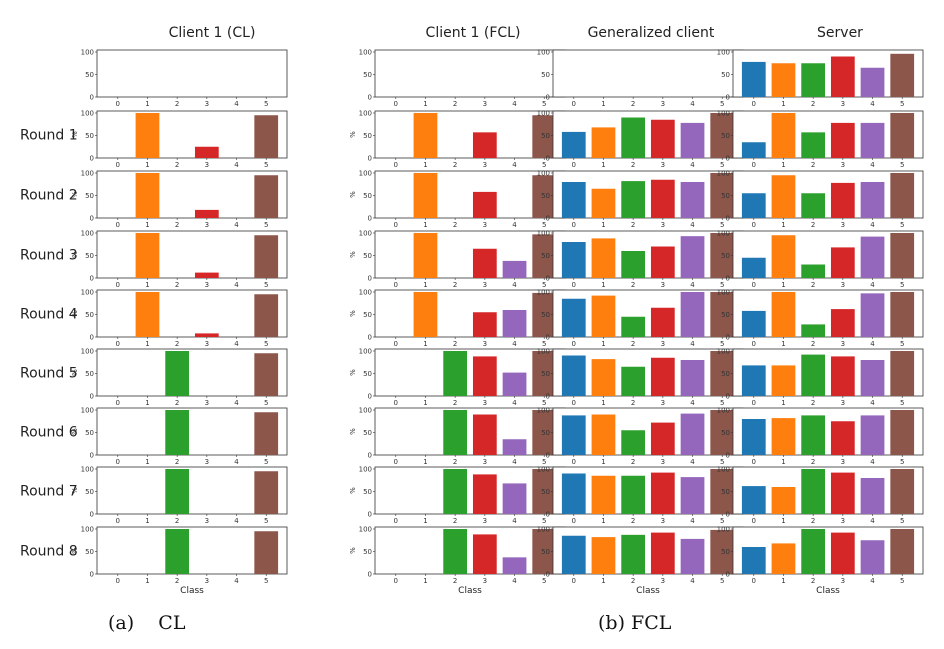 Image resolution: width=944 pixels, height=649 pixels. Describe the element at coordinates (651, 33) in the screenshot. I see `column-title: Generalized client` at that location.